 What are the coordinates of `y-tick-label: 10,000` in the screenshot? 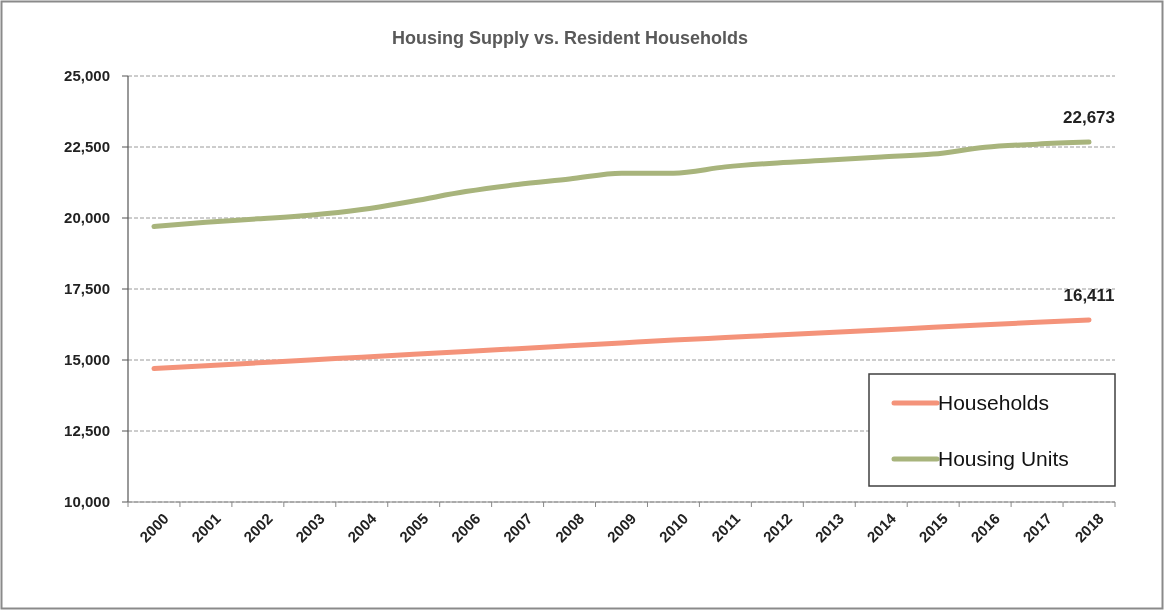 It's located at (87, 502).